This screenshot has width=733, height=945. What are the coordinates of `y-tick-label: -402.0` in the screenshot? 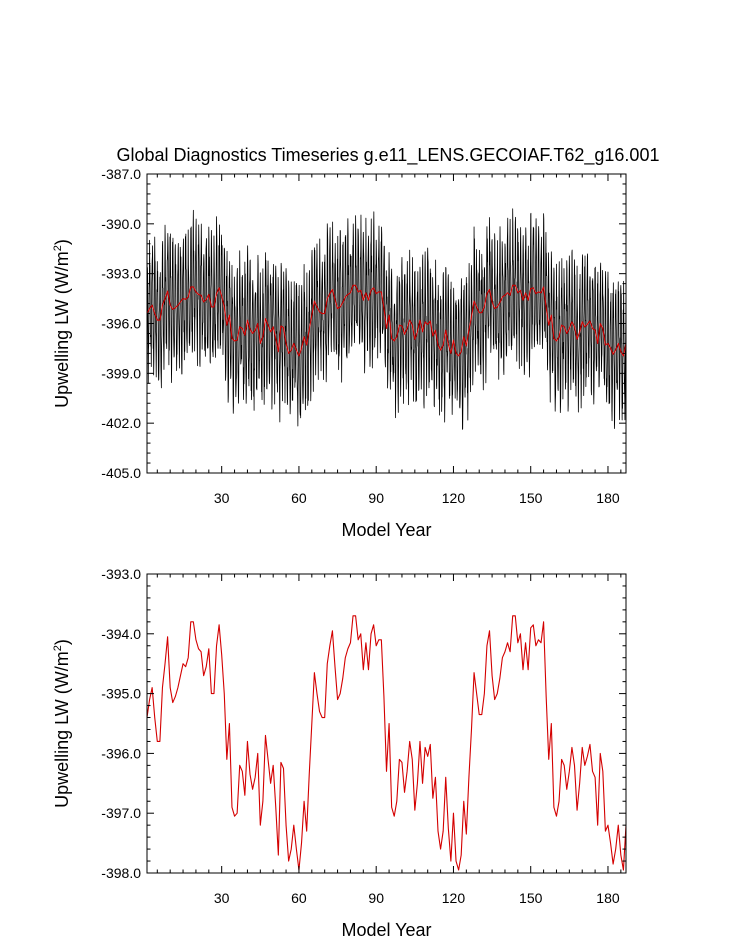 It's located at (121, 423).